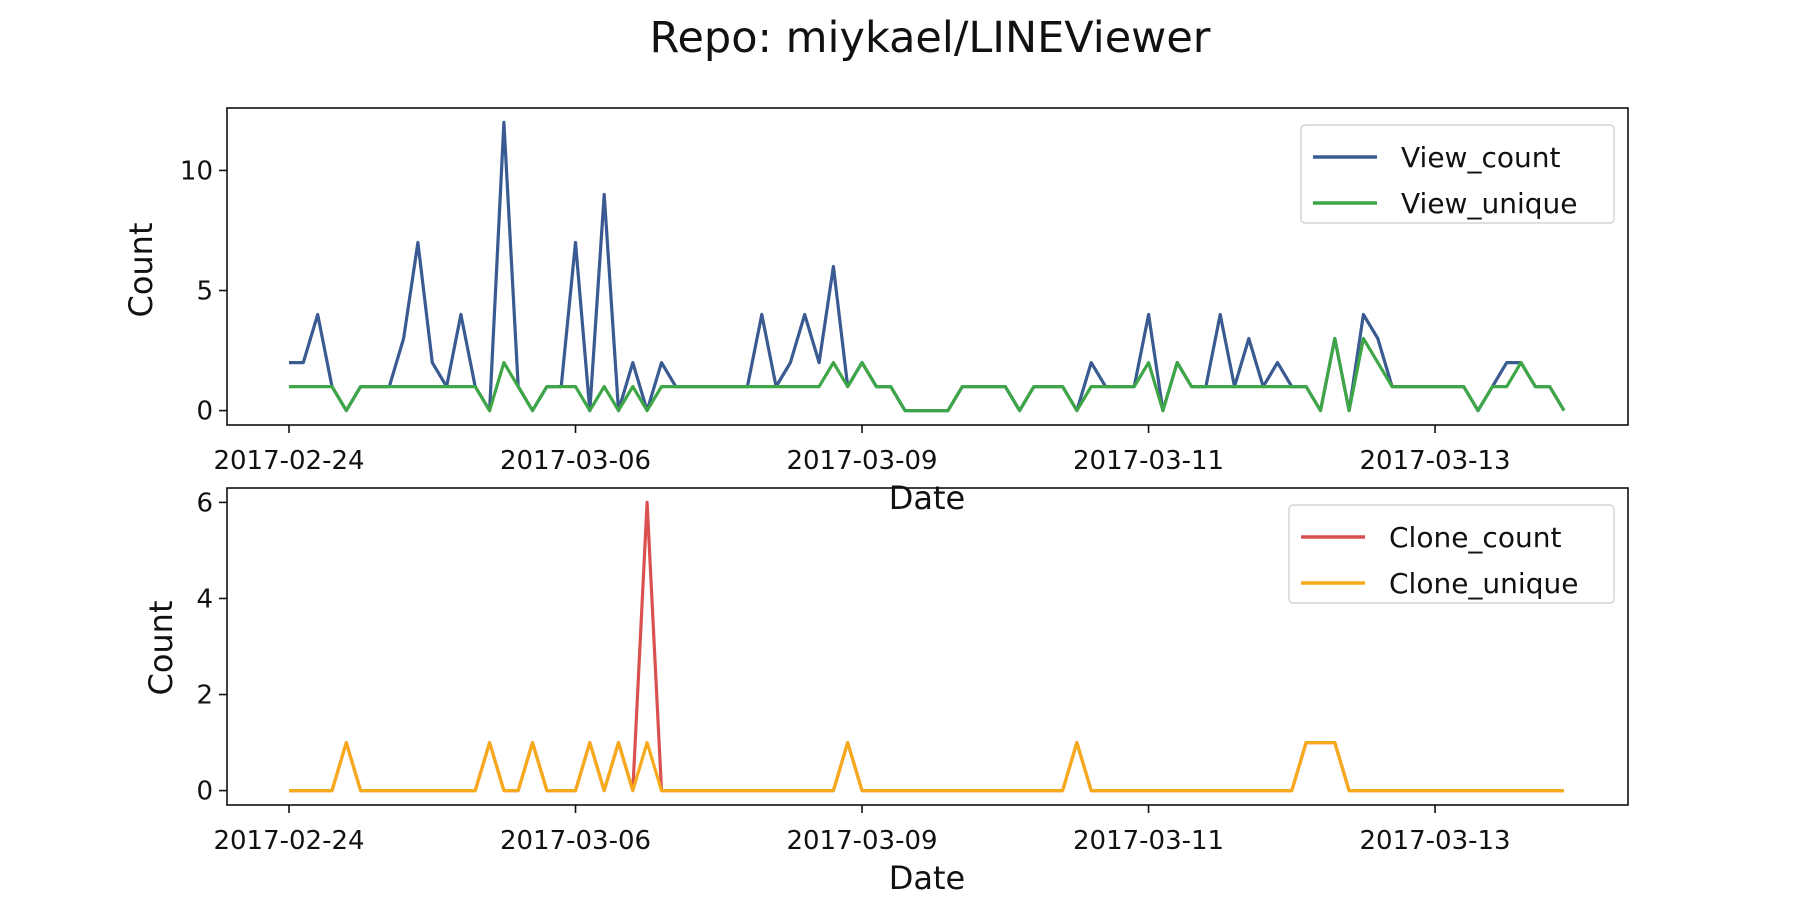 The width and height of the screenshot is (1800, 900). I want to click on y-tick-label: 6, so click(204, 503).